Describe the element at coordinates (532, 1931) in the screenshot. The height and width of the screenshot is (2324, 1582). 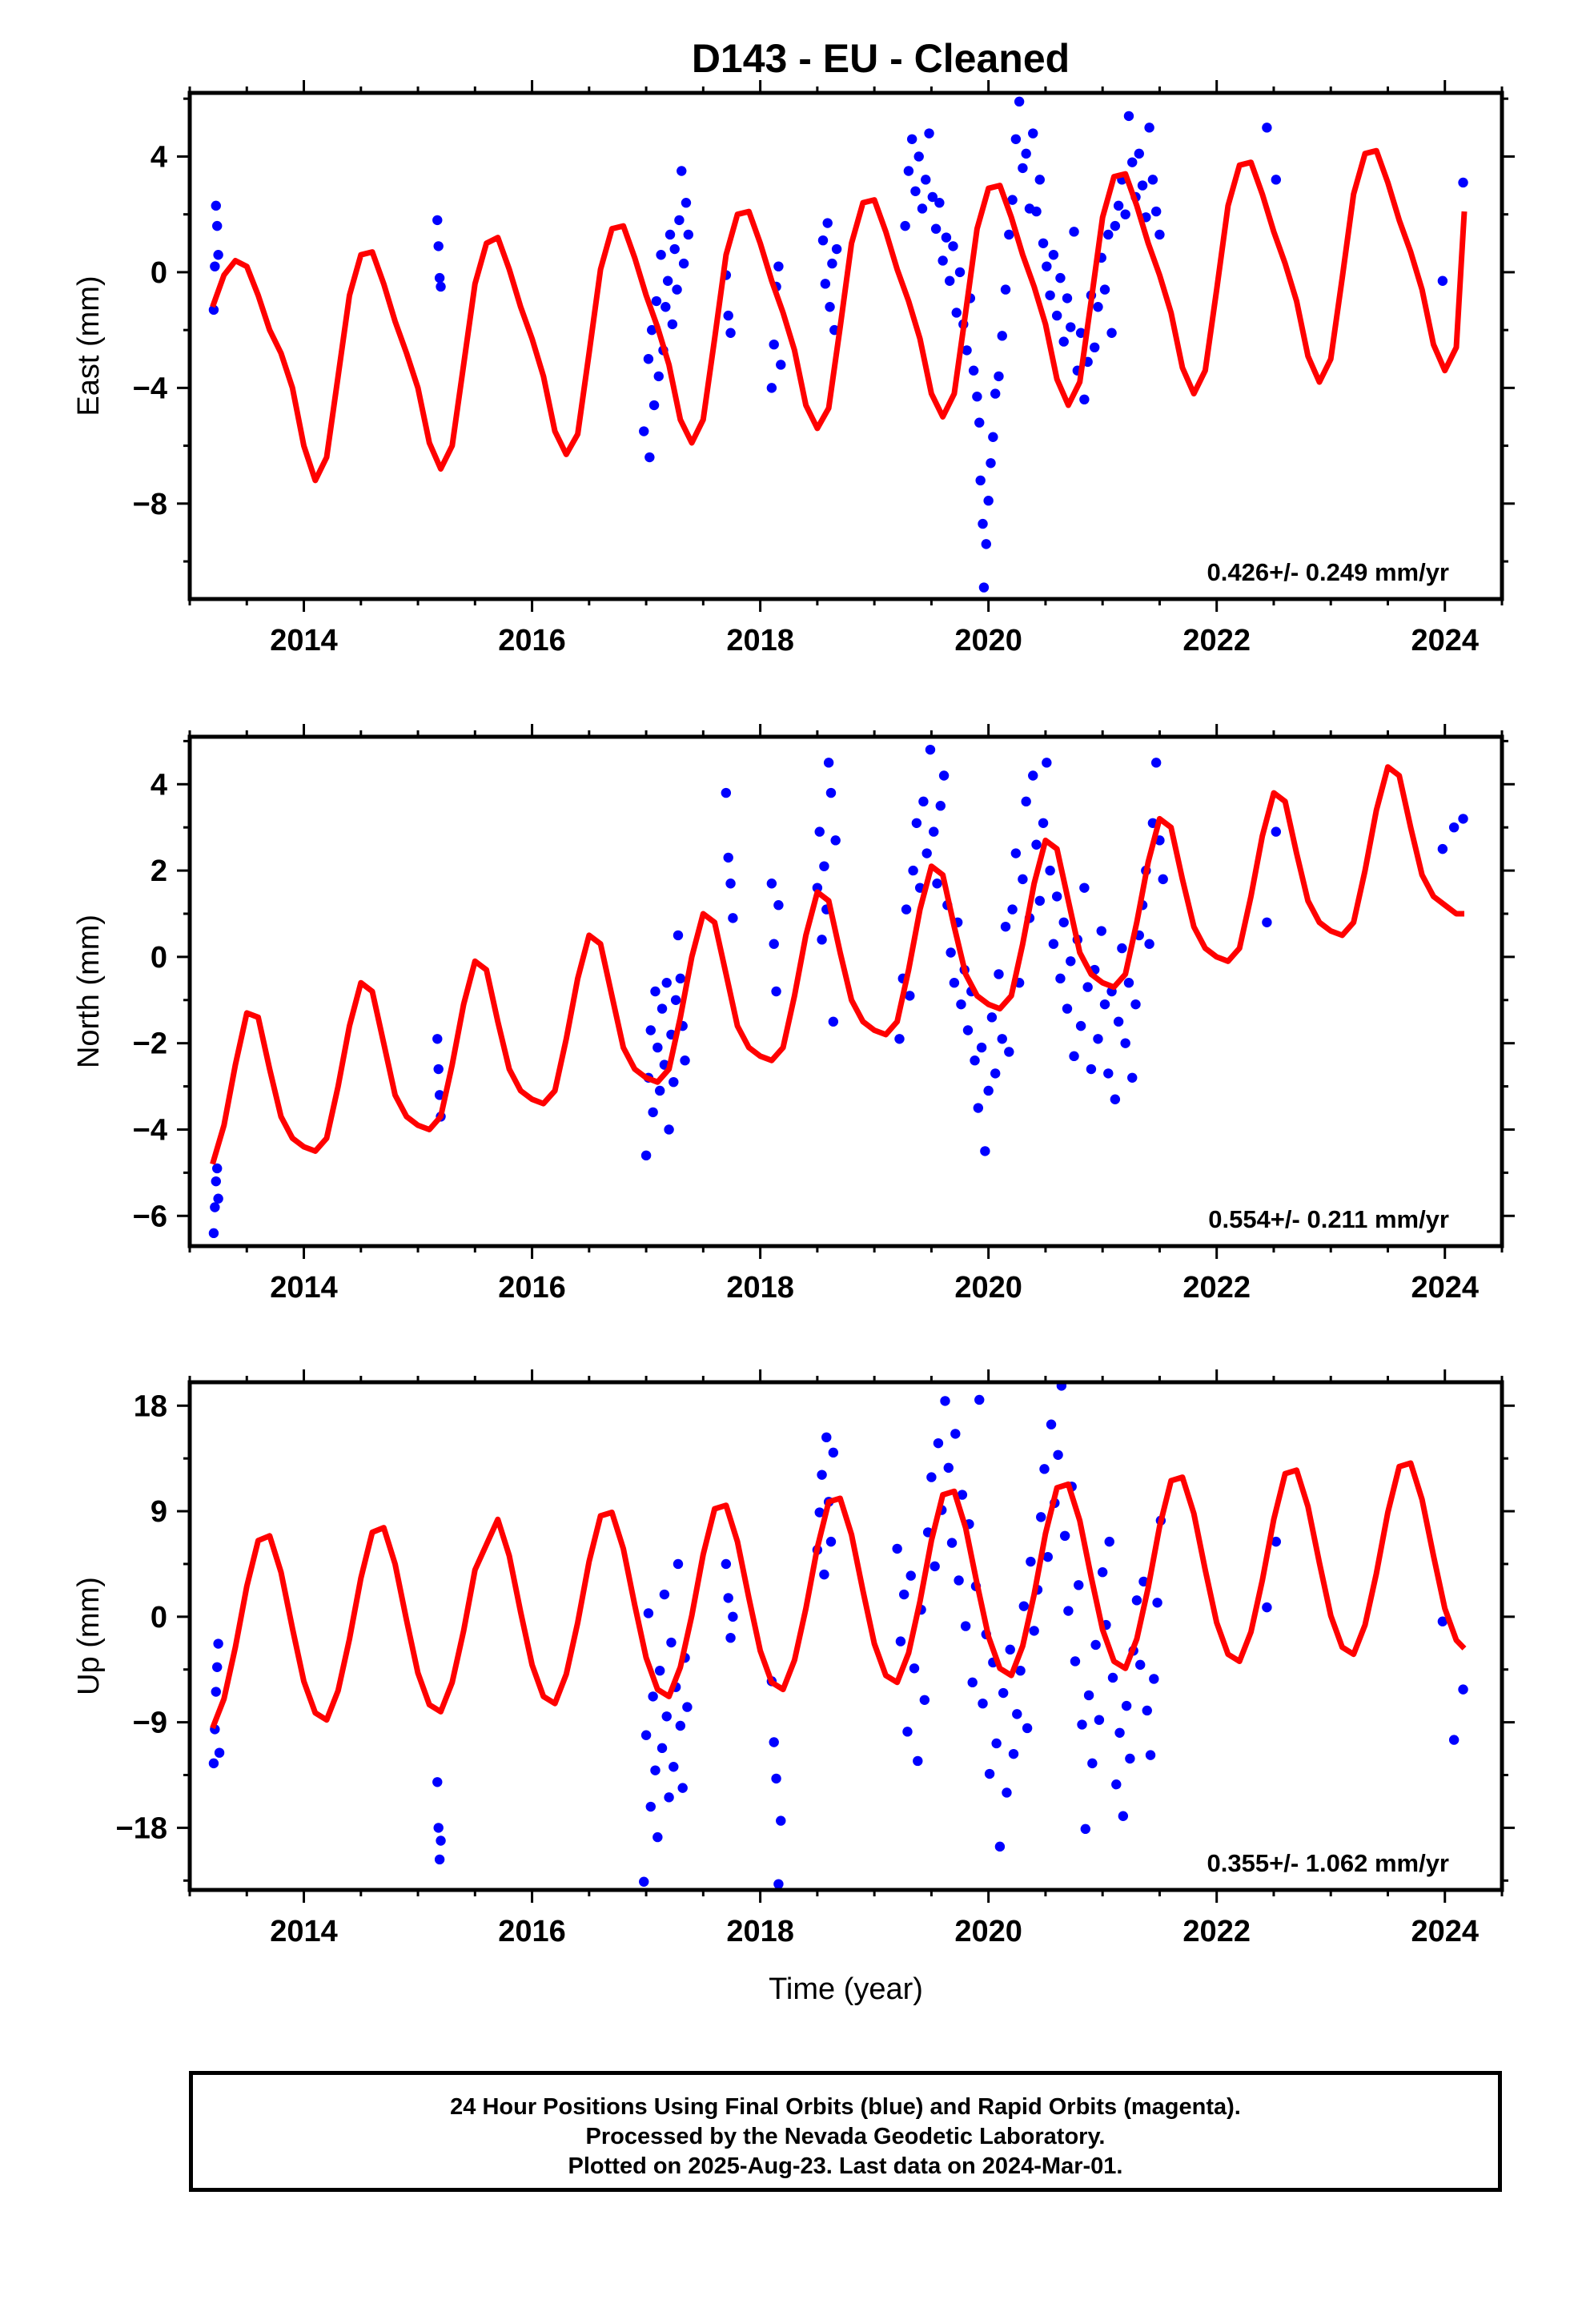
I see `up-x-tick-label: 2016` at that location.